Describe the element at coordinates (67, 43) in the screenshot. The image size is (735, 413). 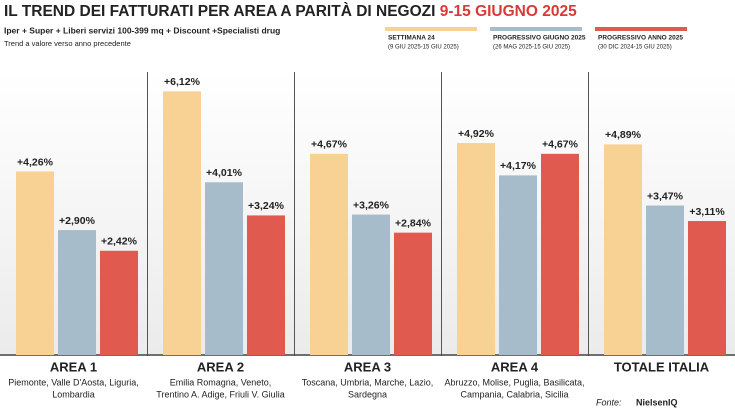
I see `note: Trend a valore verso anno precedente` at that location.